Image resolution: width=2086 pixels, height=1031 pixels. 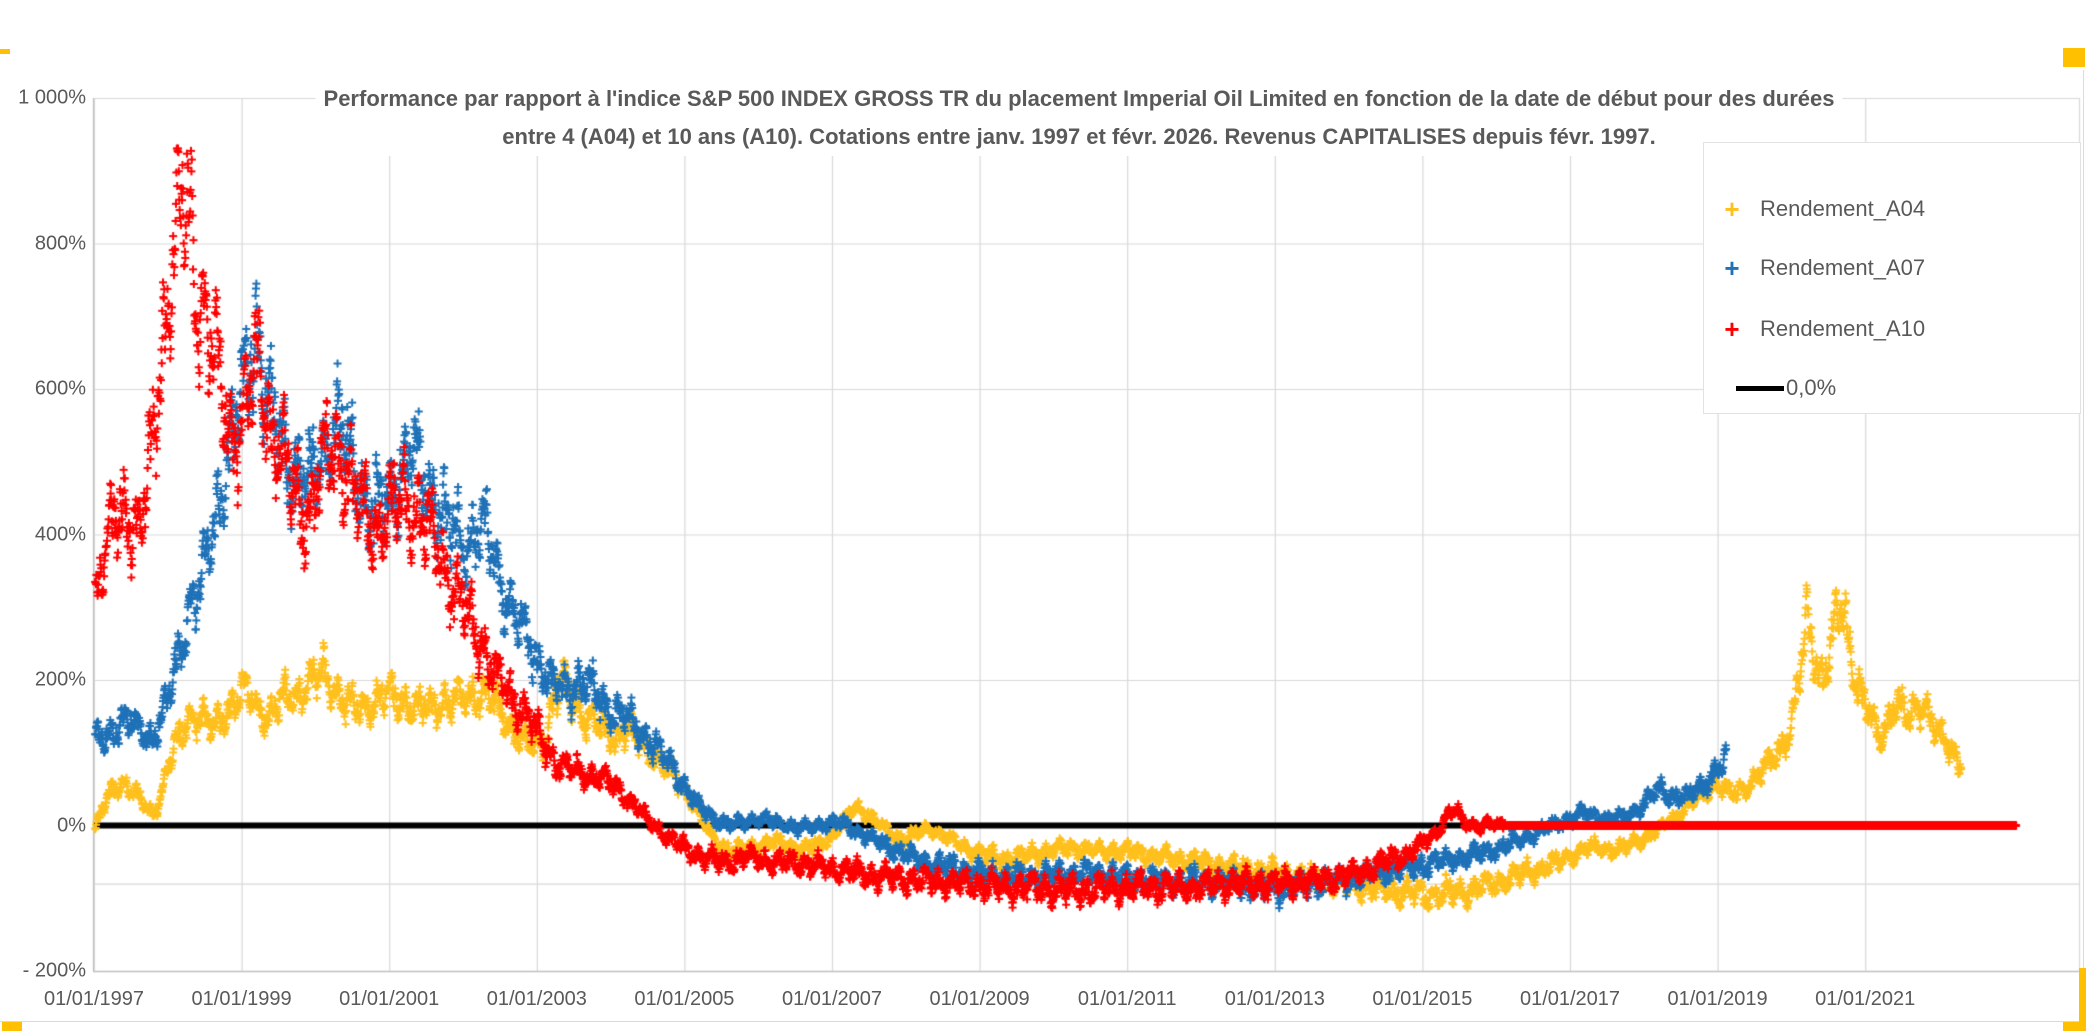 What do you see at coordinates (1843, 267) in the screenshot?
I see `legend-label: Rendement_A07` at bounding box center [1843, 267].